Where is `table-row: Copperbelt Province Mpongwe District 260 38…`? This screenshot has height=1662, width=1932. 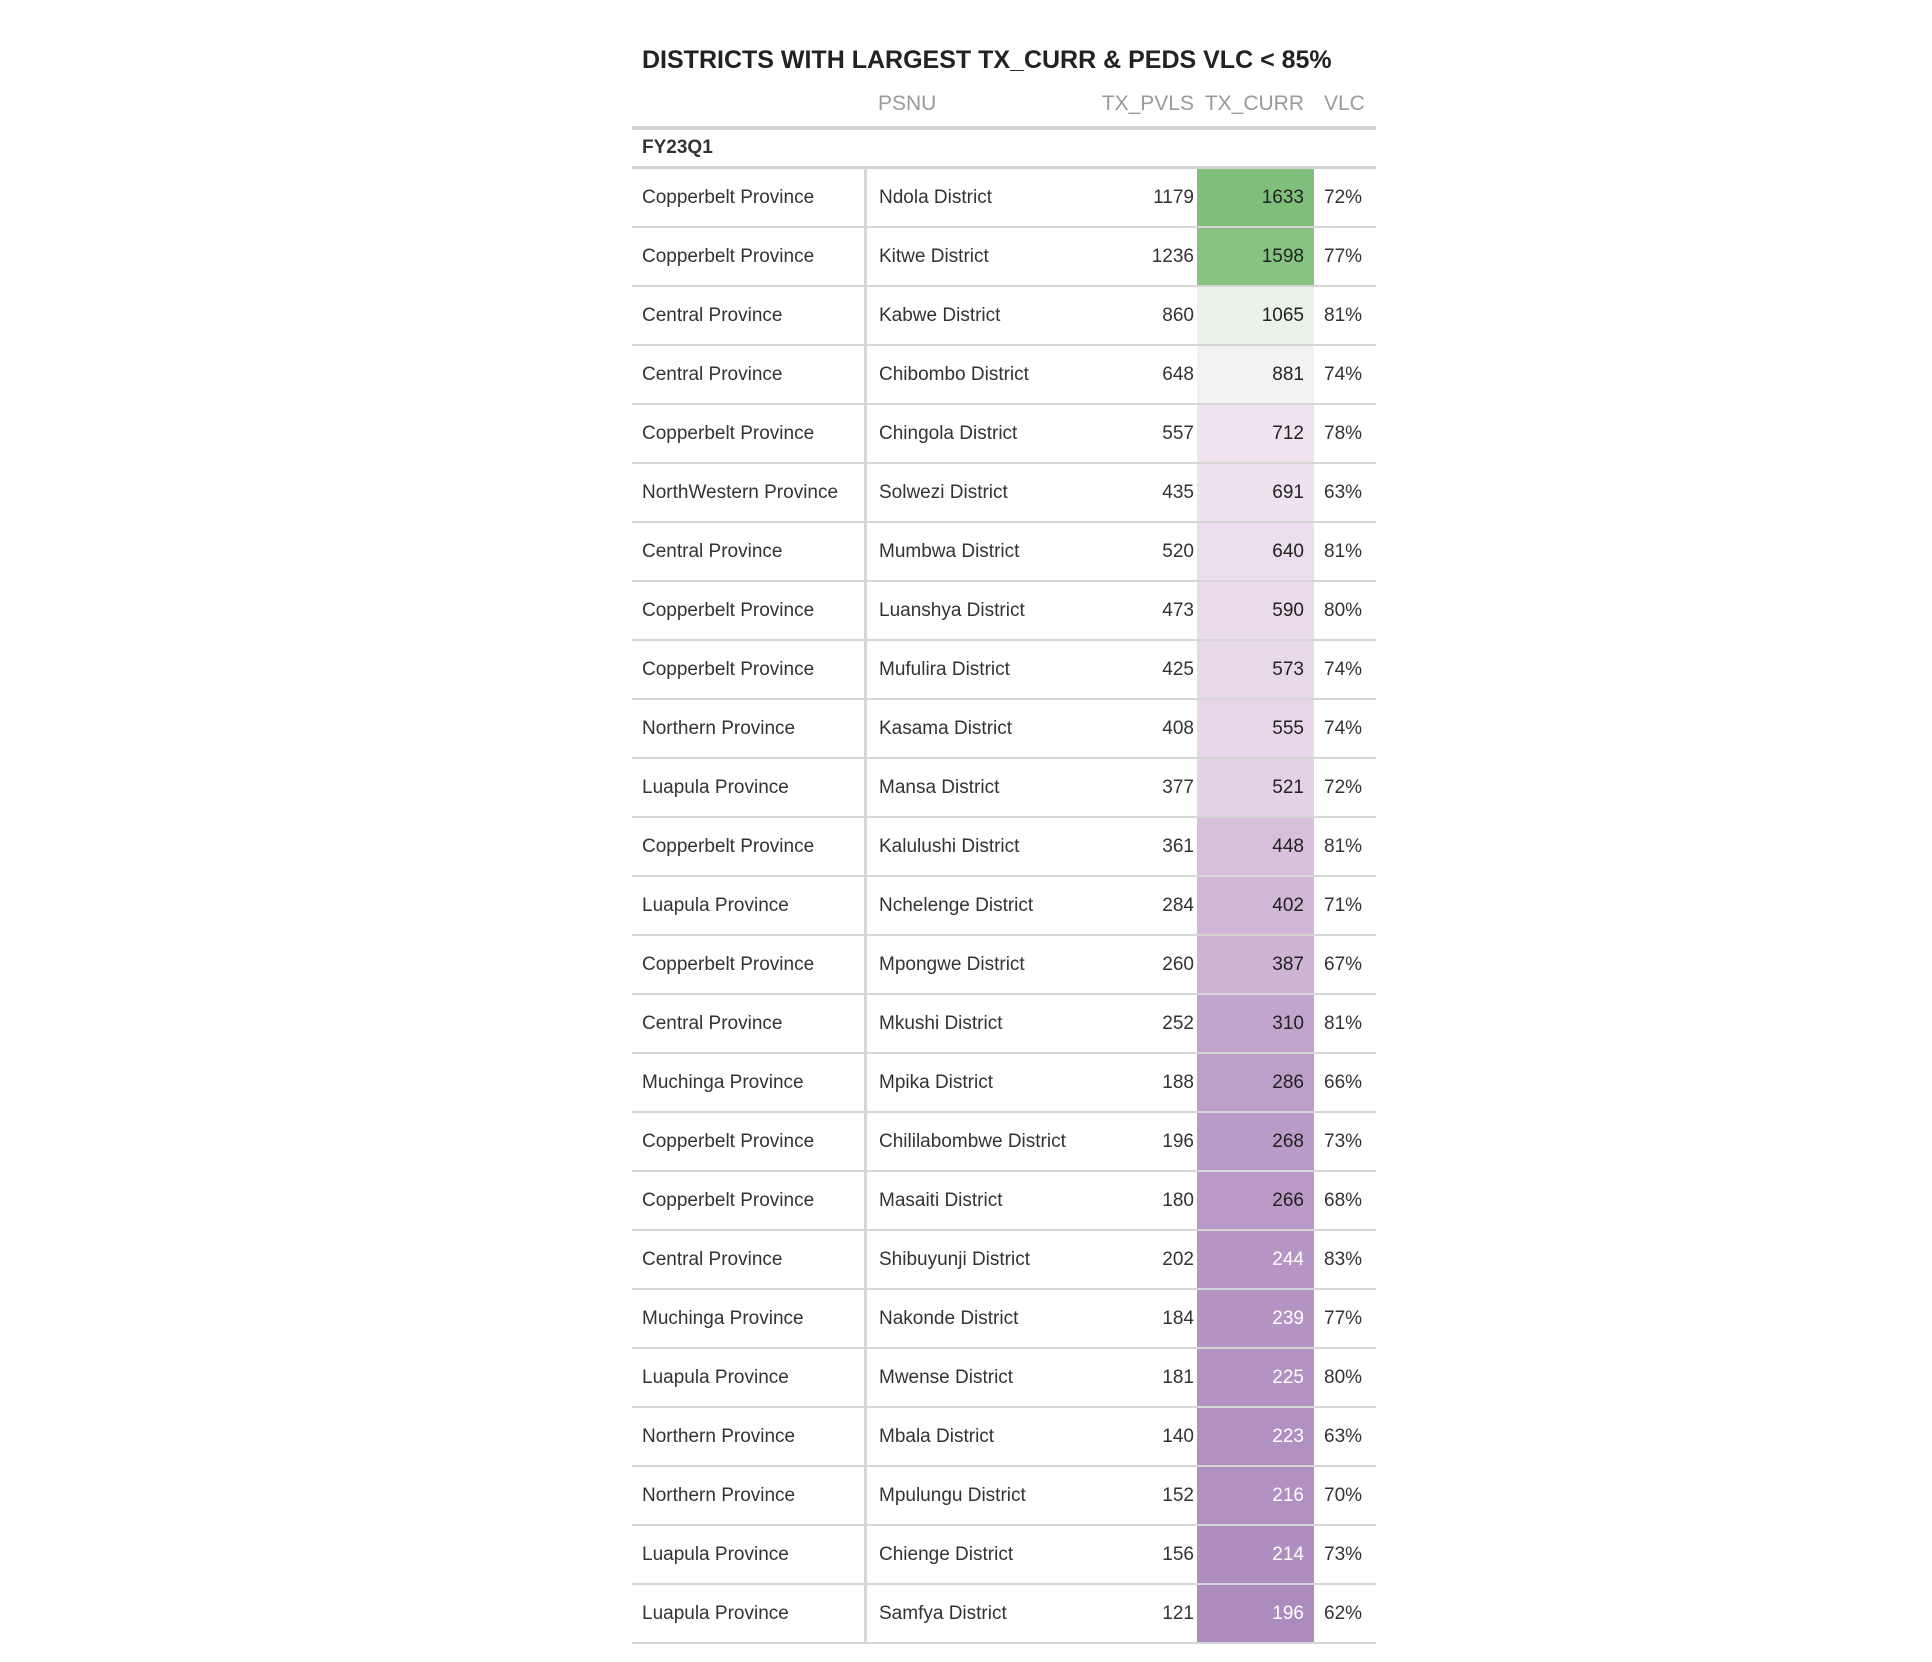
table-row: Copperbelt Province Mpongwe District 260 38… is located at coordinates (1004, 965).